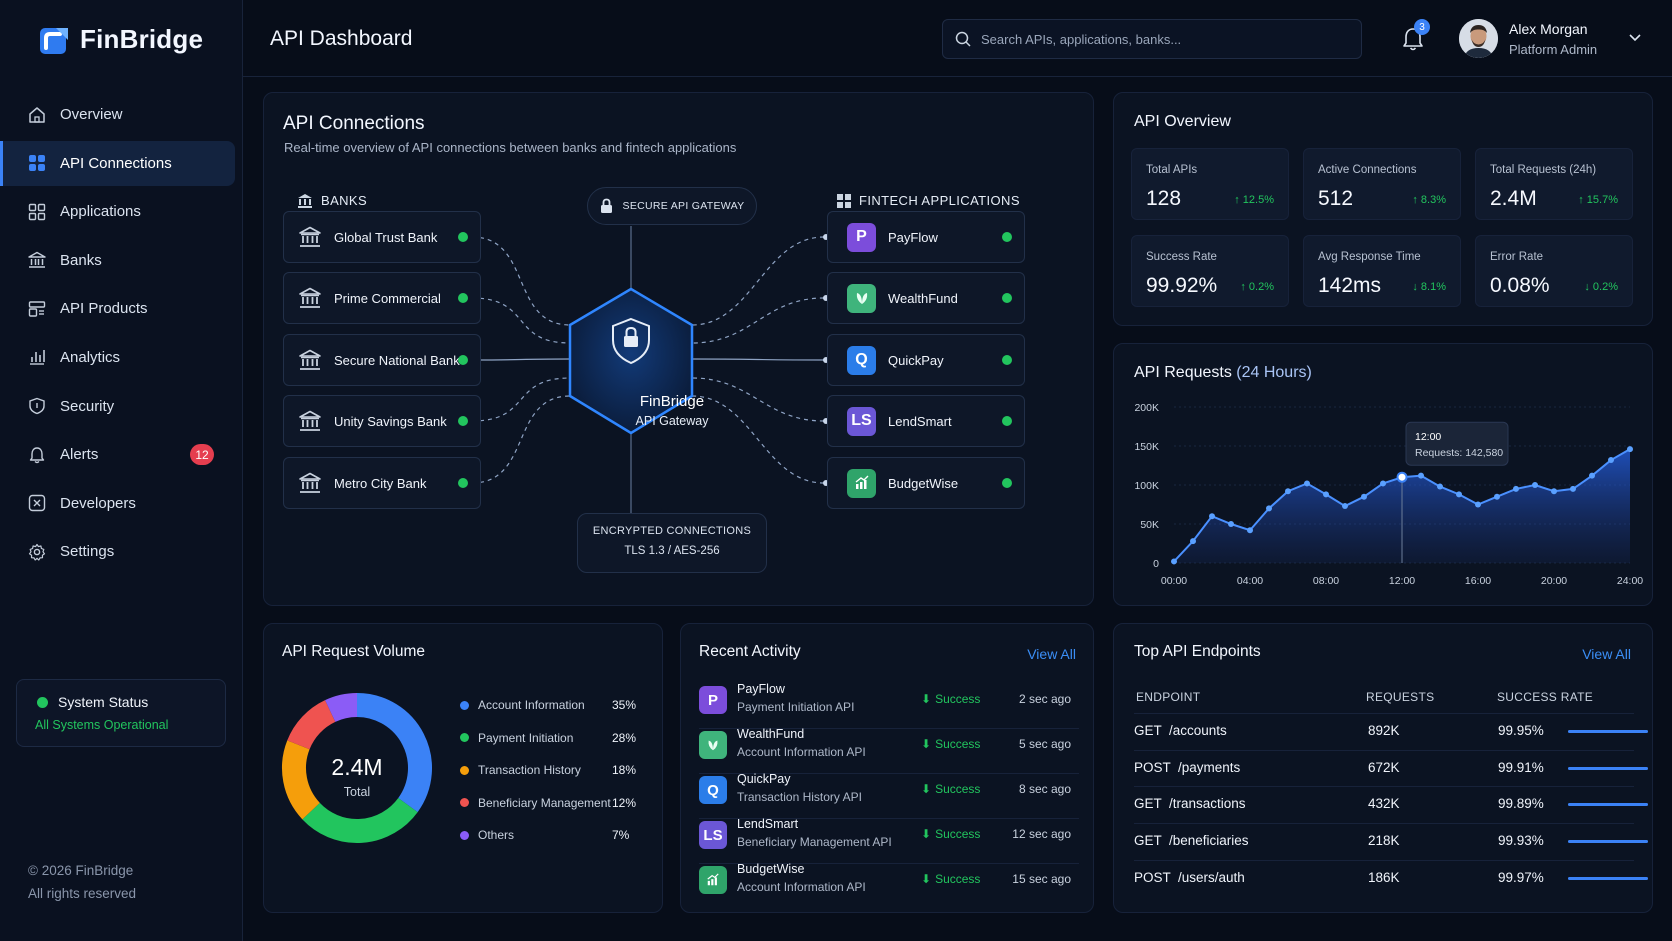  Describe the element at coordinates (1554, 271) in the screenshot. I see `stat-card: Error Rate 0.08% ↓ 0.2%` at that location.